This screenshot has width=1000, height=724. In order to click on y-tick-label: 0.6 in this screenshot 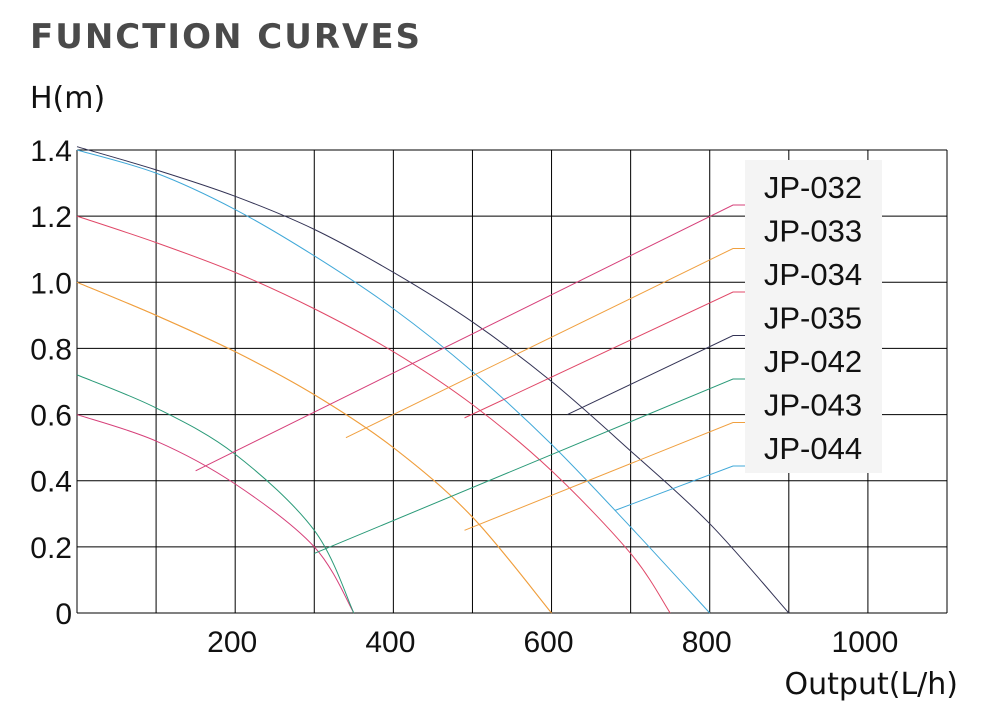, I will do `click(51, 416)`.